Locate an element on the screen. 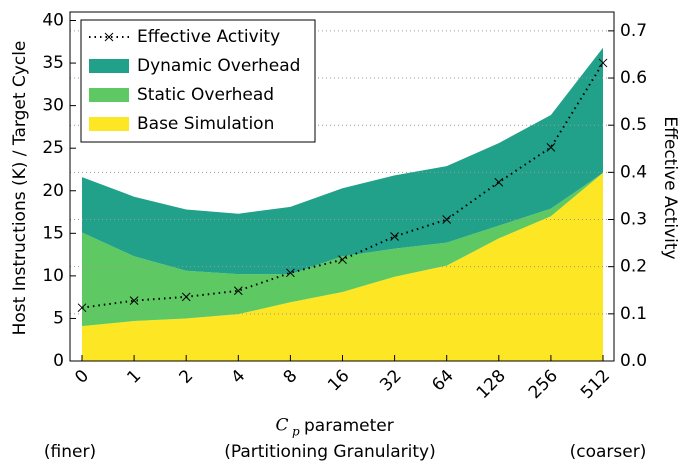  x-tick-label: 0 is located at coordinates (82, 377).